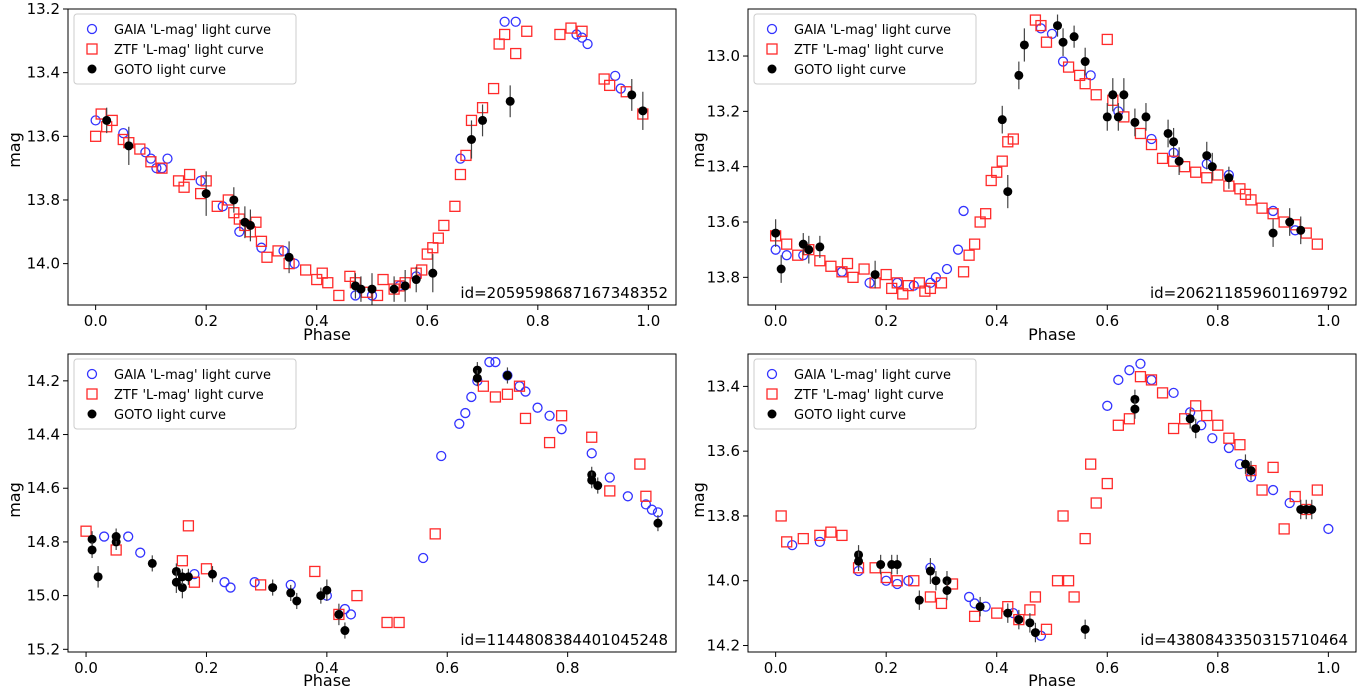  What do you see at coordinates (43, 435) in the screenshot?
I see `y-tick-label: 14.4` at bounding box center [43, 435].